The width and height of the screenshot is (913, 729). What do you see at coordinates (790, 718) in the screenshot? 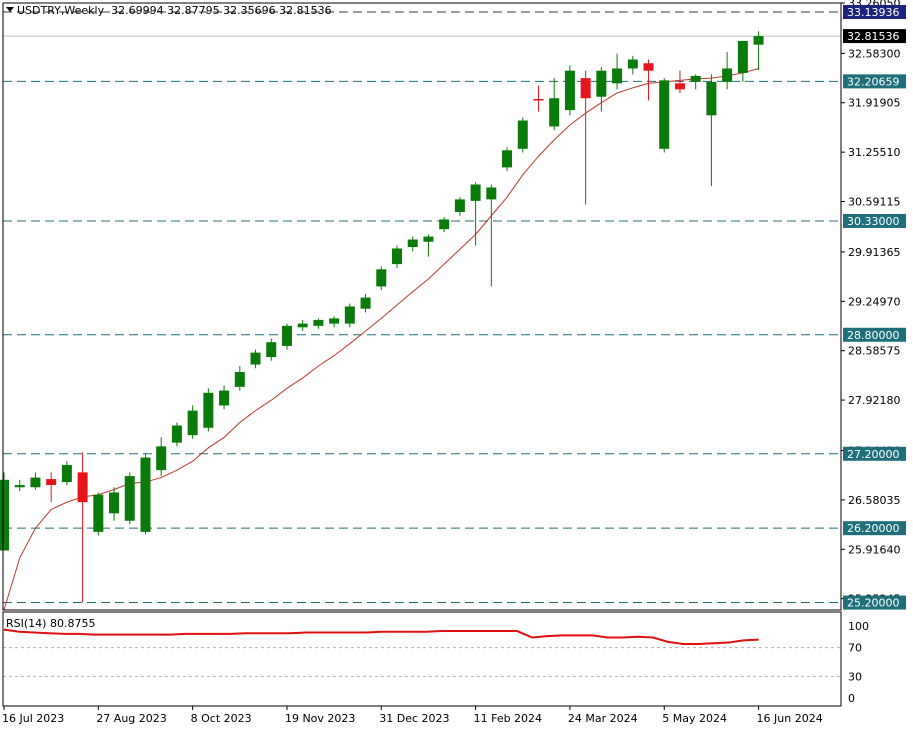
I see `x-tick-label: 16 Jun 2024` at bounding box center [790, 718].